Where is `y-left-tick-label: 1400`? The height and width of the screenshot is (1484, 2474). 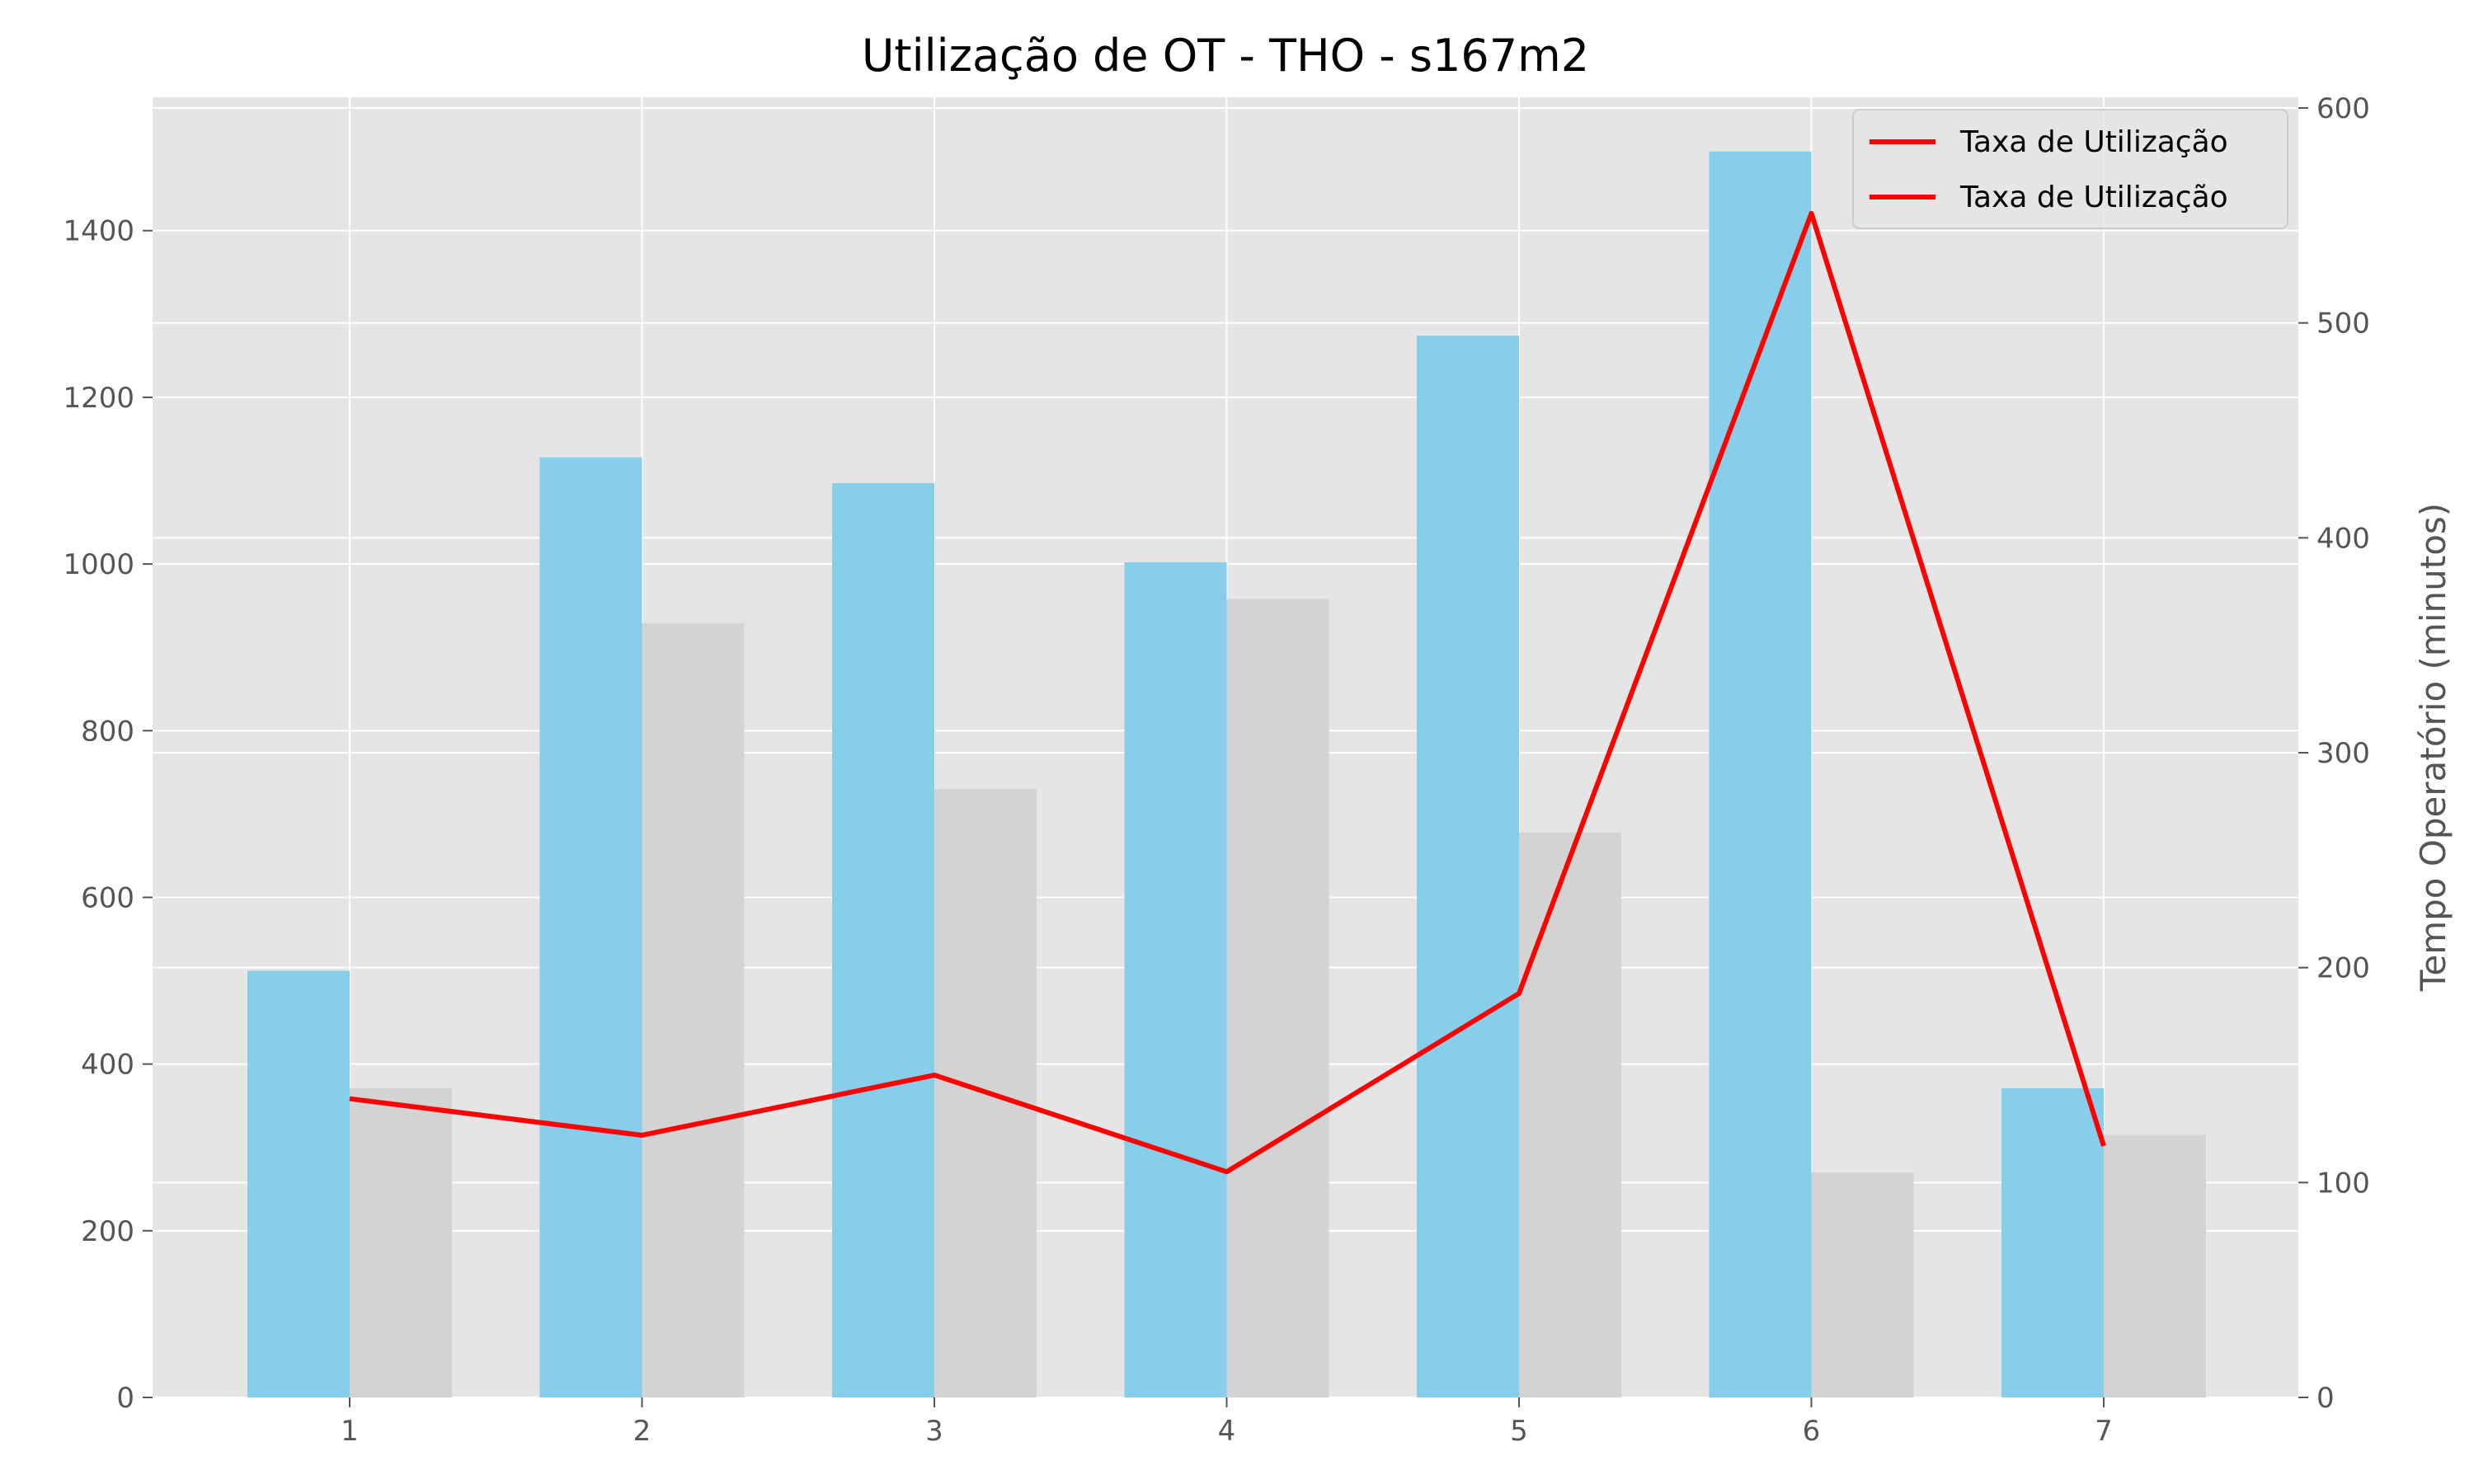 y-left-tick-label: 1400 is located at coordinates (98, 231).